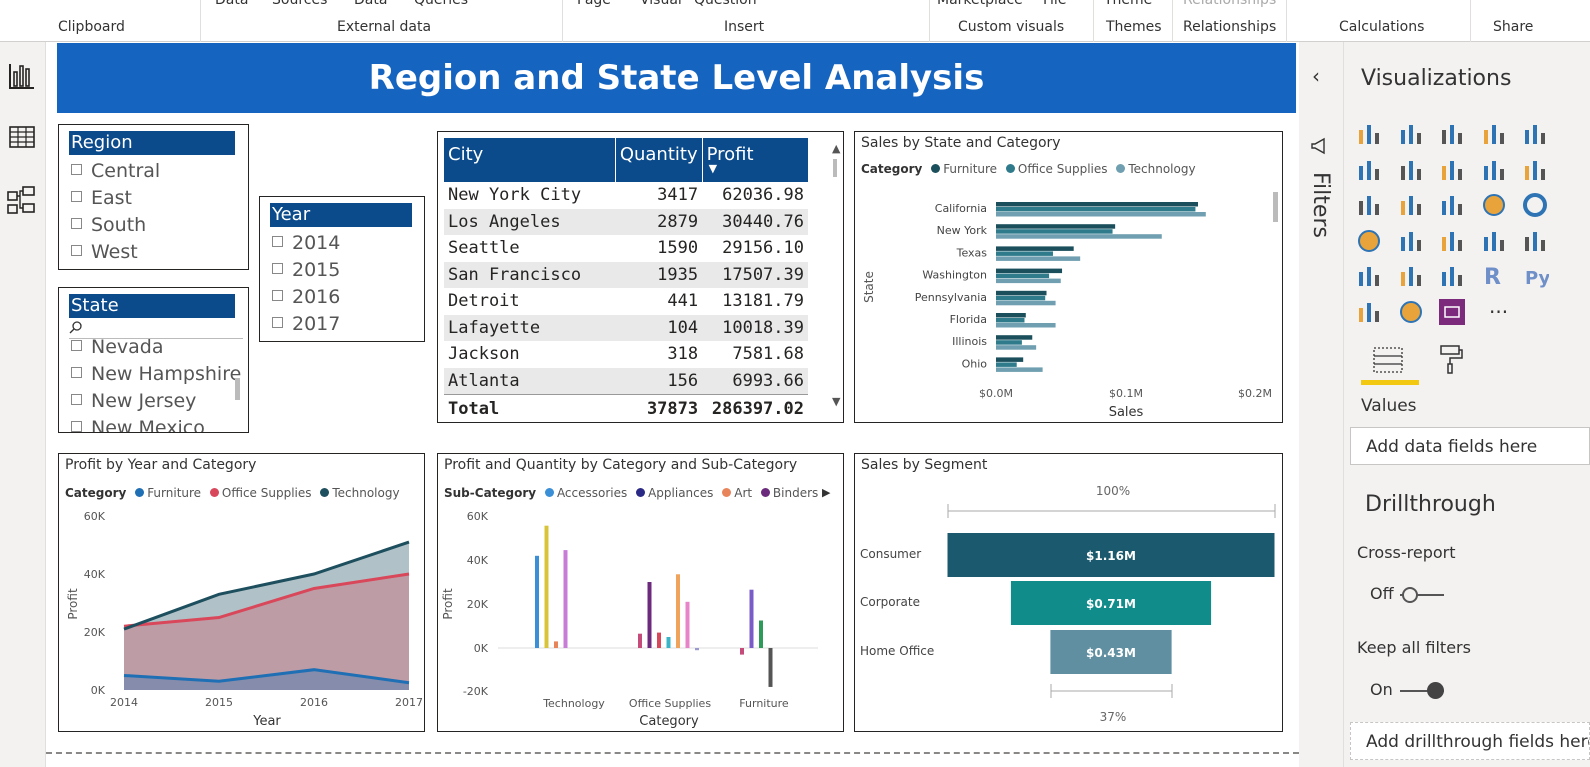 This screenshot has height=767, width=1590. Describe the element at coordinates (1452, 170) in the screenshot. I see `stacked-area-icon` at that location.